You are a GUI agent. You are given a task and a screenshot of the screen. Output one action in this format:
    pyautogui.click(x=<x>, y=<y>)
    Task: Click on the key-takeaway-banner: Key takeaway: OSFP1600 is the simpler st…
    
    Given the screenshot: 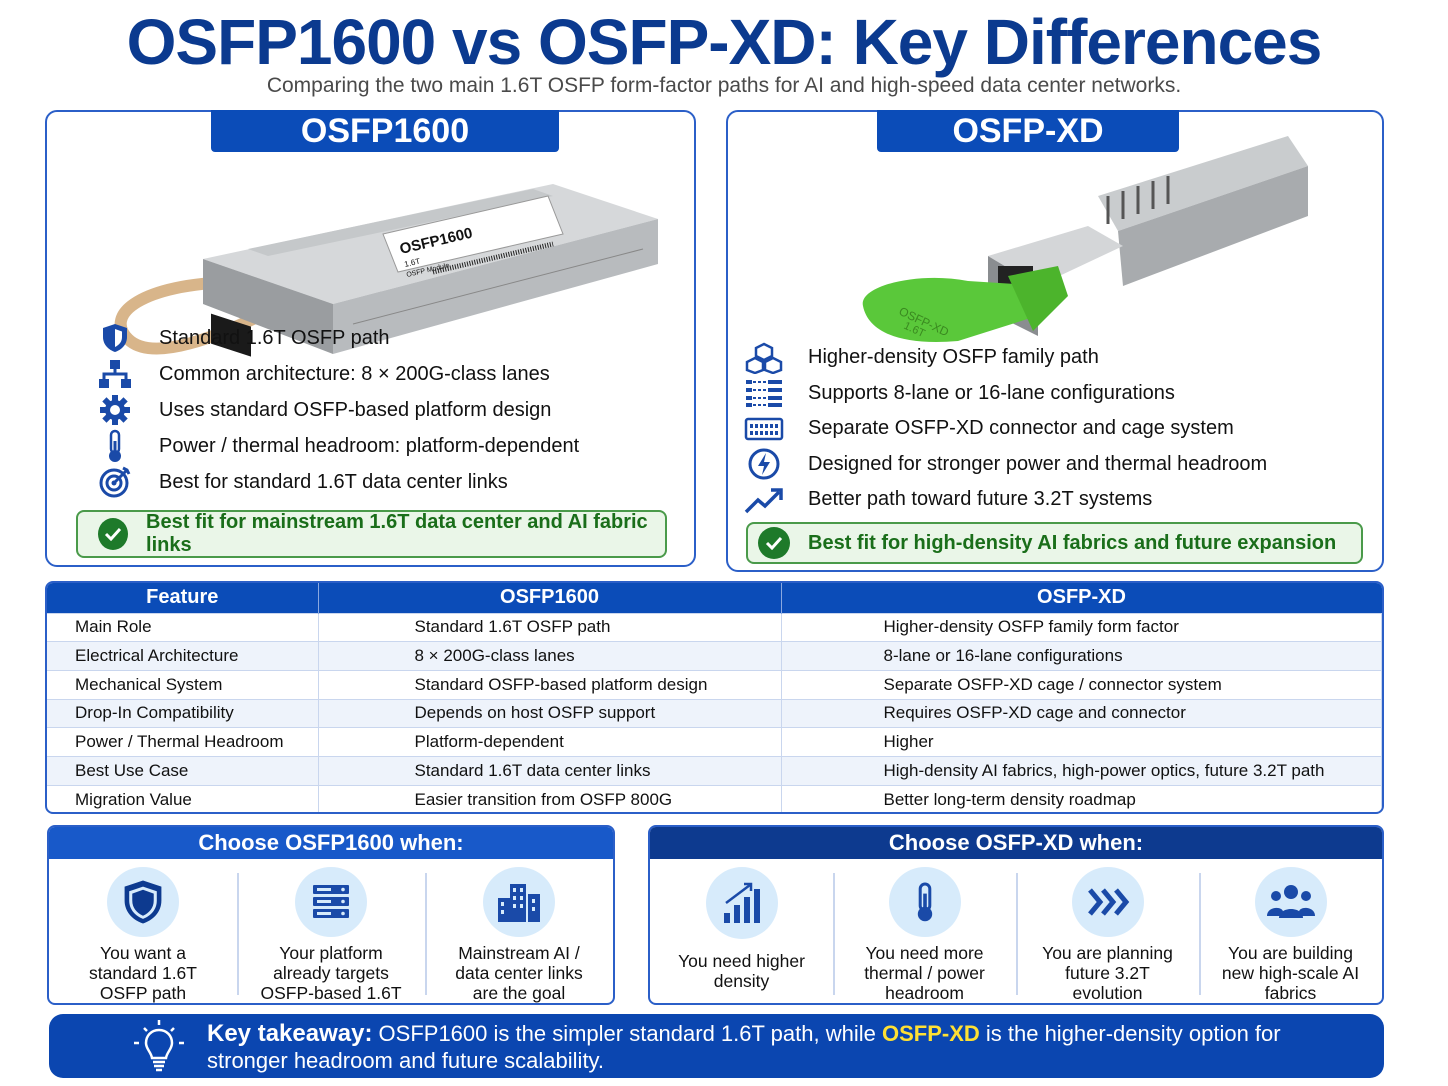 What is the action you would take?
    pyautogui.click(x=716, y=1046)
    